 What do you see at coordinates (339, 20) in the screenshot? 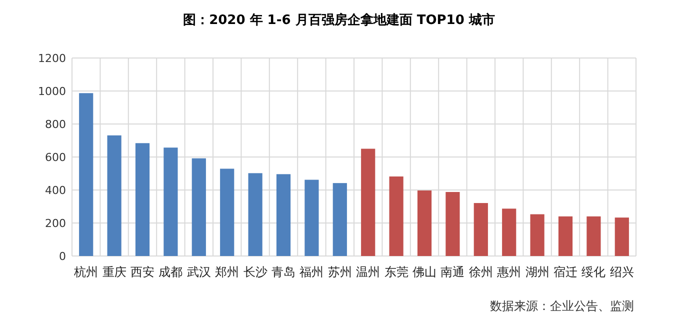
I see `chart-title: 图：2020 年 1-6 月百强房企拿地建面 TOP10 城市` at bounding box center [339, 20].